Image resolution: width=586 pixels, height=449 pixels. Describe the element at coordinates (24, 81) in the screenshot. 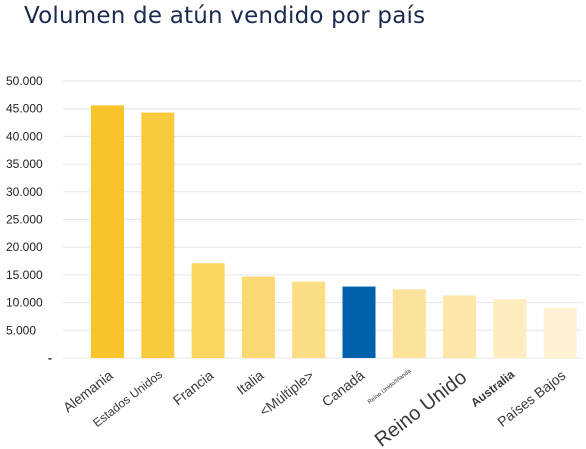

I see `y-tick-label: 50.000` at that location.